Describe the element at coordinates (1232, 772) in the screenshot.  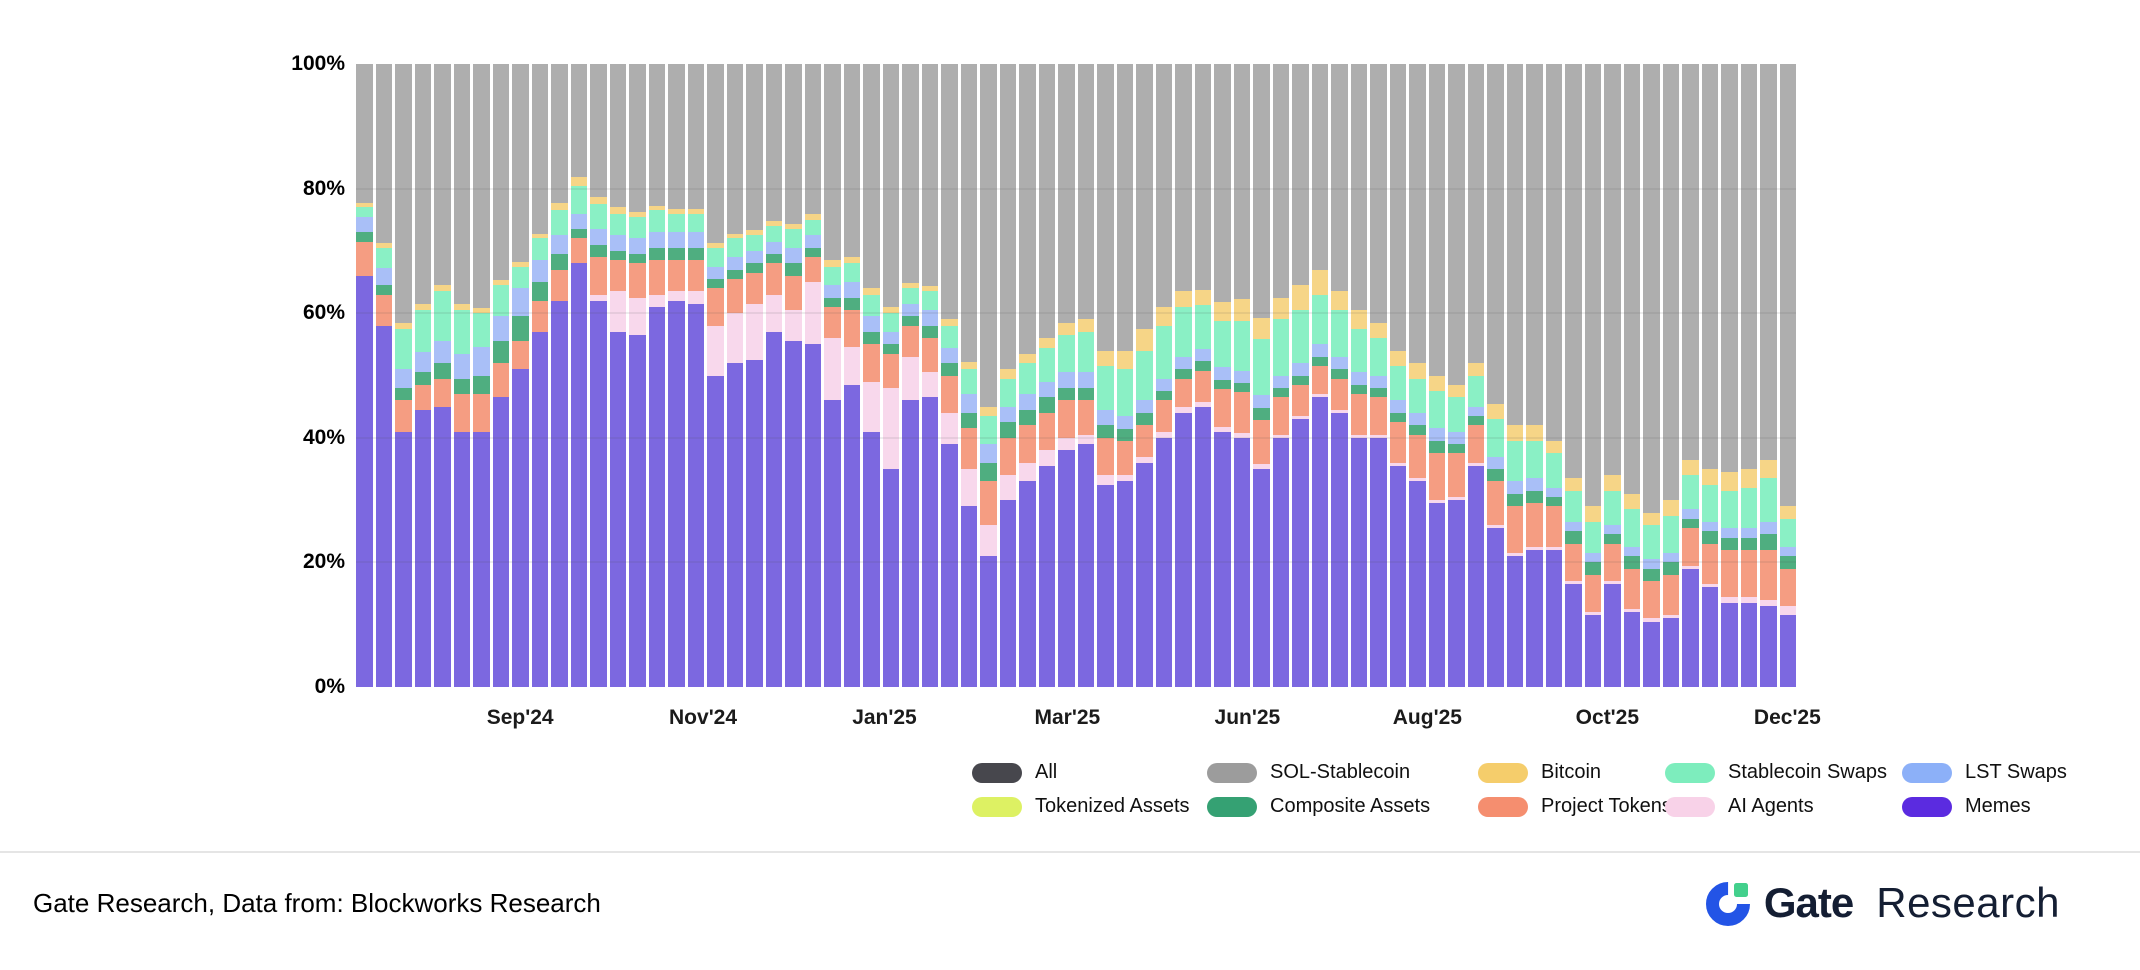
I see `legend-swatch` at that location.